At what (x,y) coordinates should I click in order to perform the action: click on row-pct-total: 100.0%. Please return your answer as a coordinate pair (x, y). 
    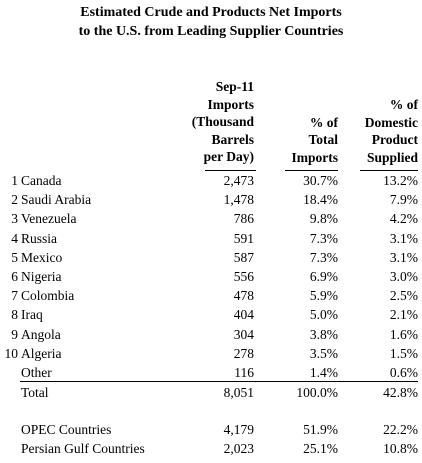
    Looking at the image, I should click on (317, 392).